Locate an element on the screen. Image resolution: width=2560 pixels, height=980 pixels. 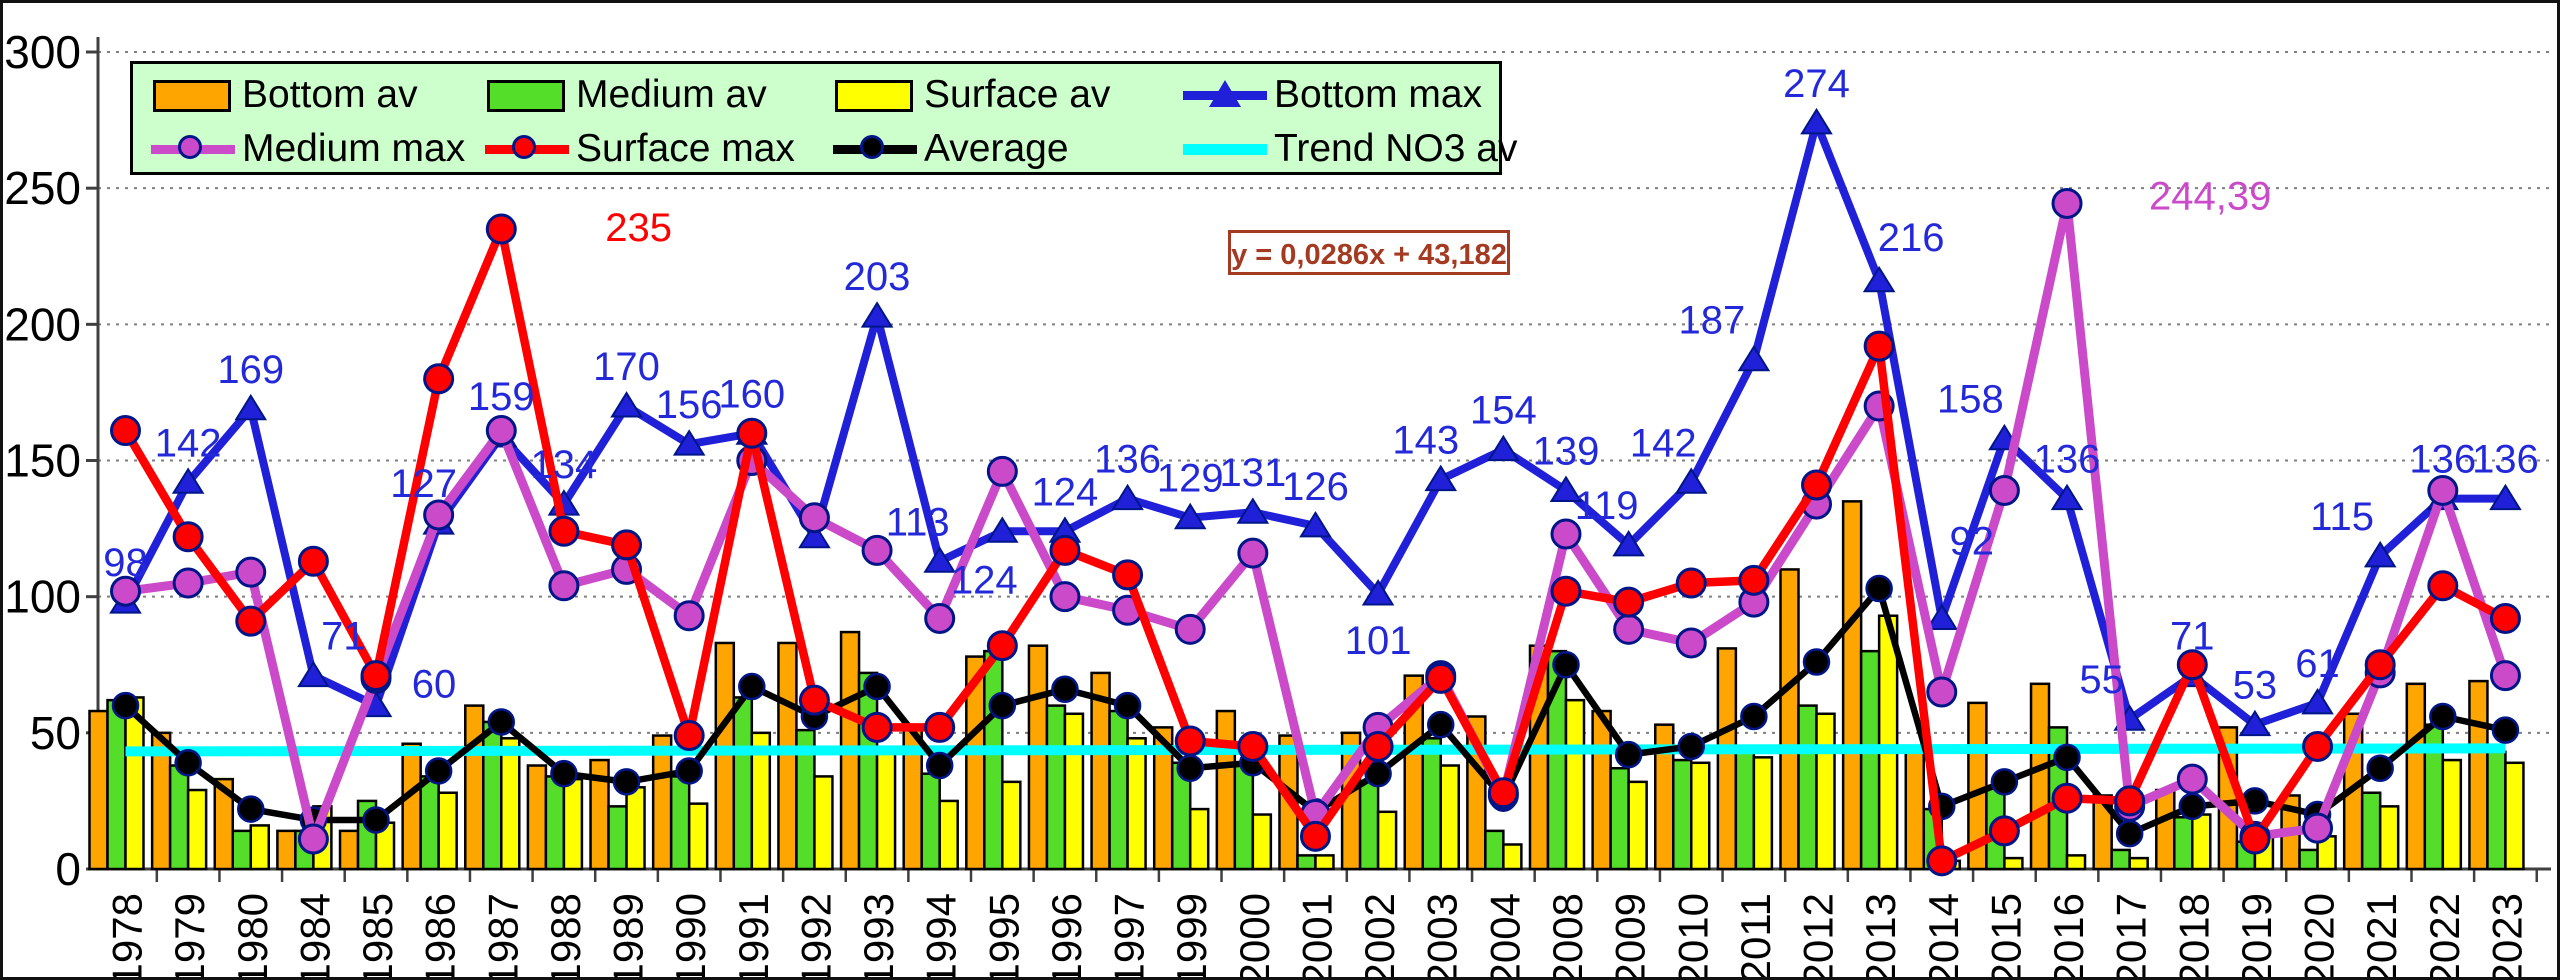
bar-medium-av-1988 is located at coordinates (555, 823).